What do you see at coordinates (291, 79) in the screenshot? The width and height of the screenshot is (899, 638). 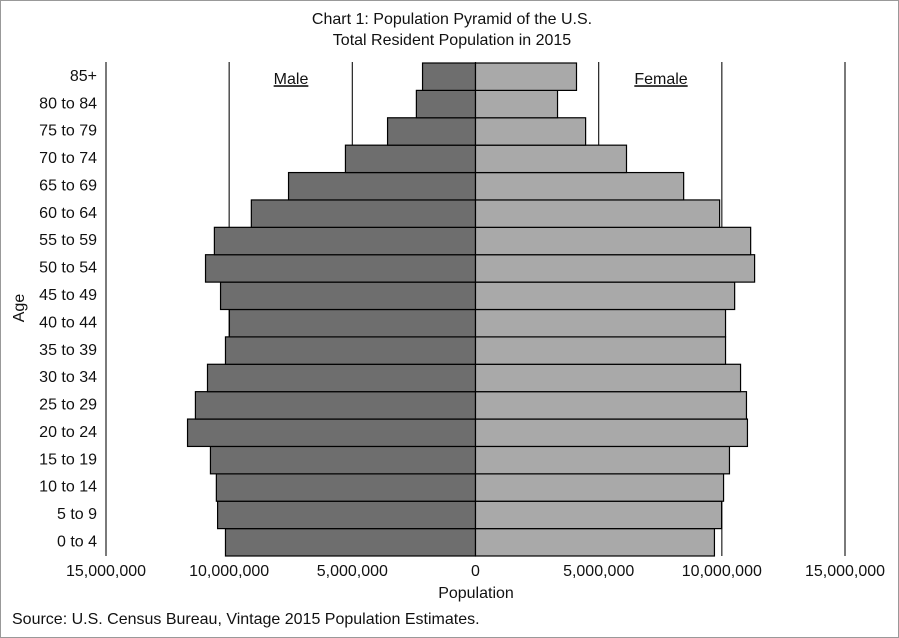 I see `legend-label: Male` at bounding box center [291, 79].